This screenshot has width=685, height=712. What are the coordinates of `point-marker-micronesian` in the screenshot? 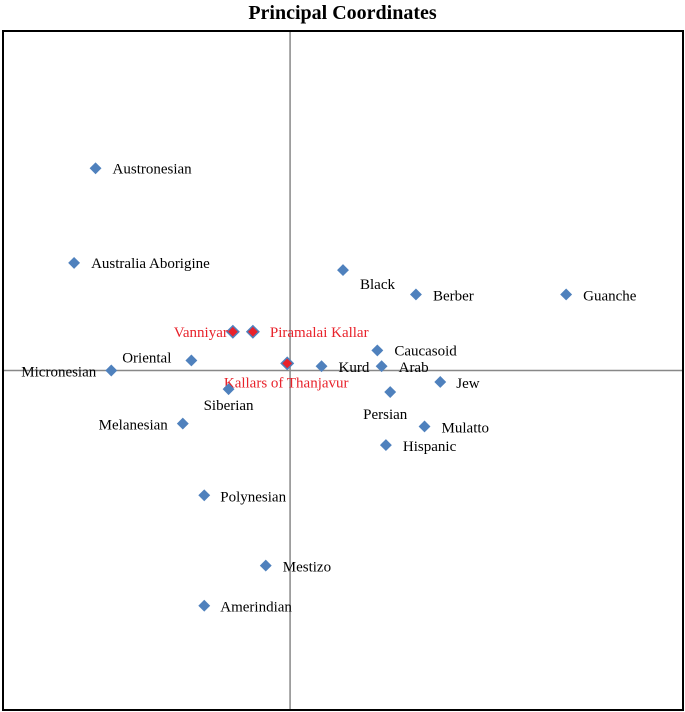 It's located at (111, 370).